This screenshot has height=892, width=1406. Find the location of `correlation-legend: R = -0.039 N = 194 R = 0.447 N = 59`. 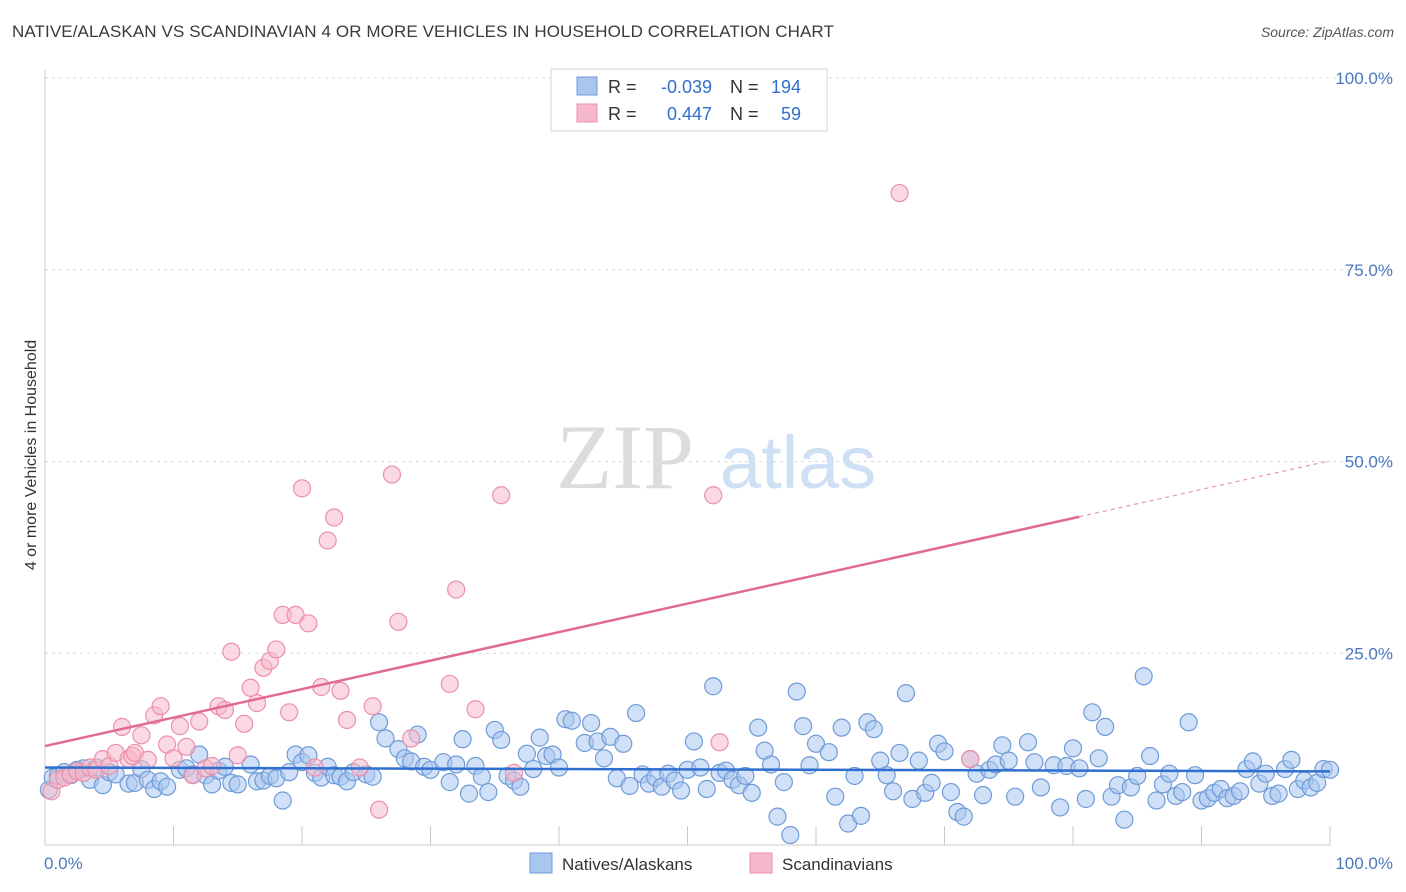

correlation-legend: R = -0.039 N = 194 R = 0.447 N = 59 is located at coordinates (689, 100).